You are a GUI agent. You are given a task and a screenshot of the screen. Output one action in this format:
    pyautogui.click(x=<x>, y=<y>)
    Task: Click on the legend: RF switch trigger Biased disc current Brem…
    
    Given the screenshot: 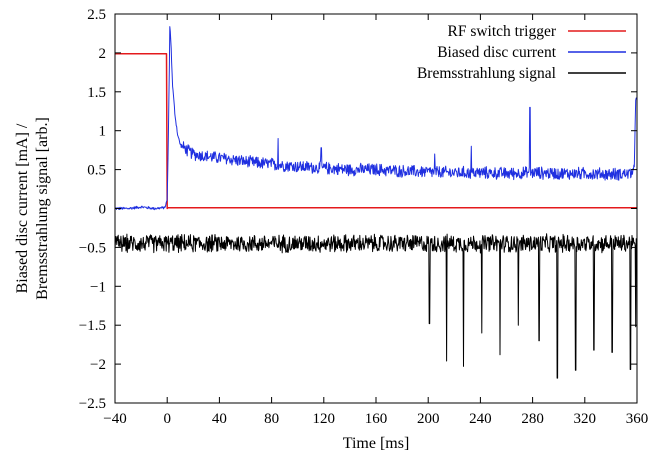 What is the action you would take?
    pyautogui.click(x=521, y=52)
    